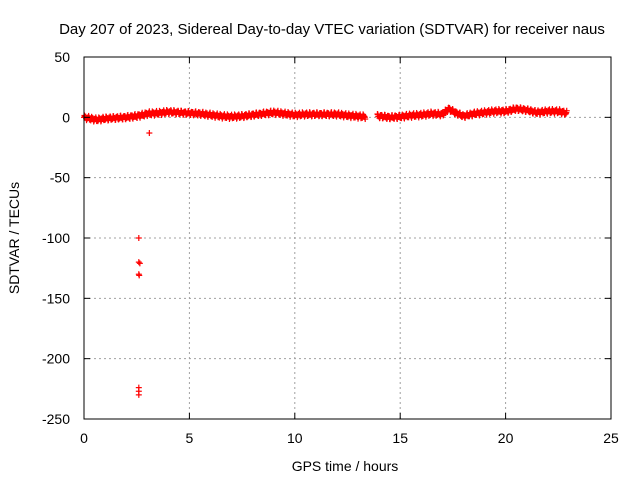 The width and height of the screenshot is (640, 480). What do you see at coordinates (56, 298) in the screenshot?
I see `y-tick-label: -150` at bounding box center [56, 298].